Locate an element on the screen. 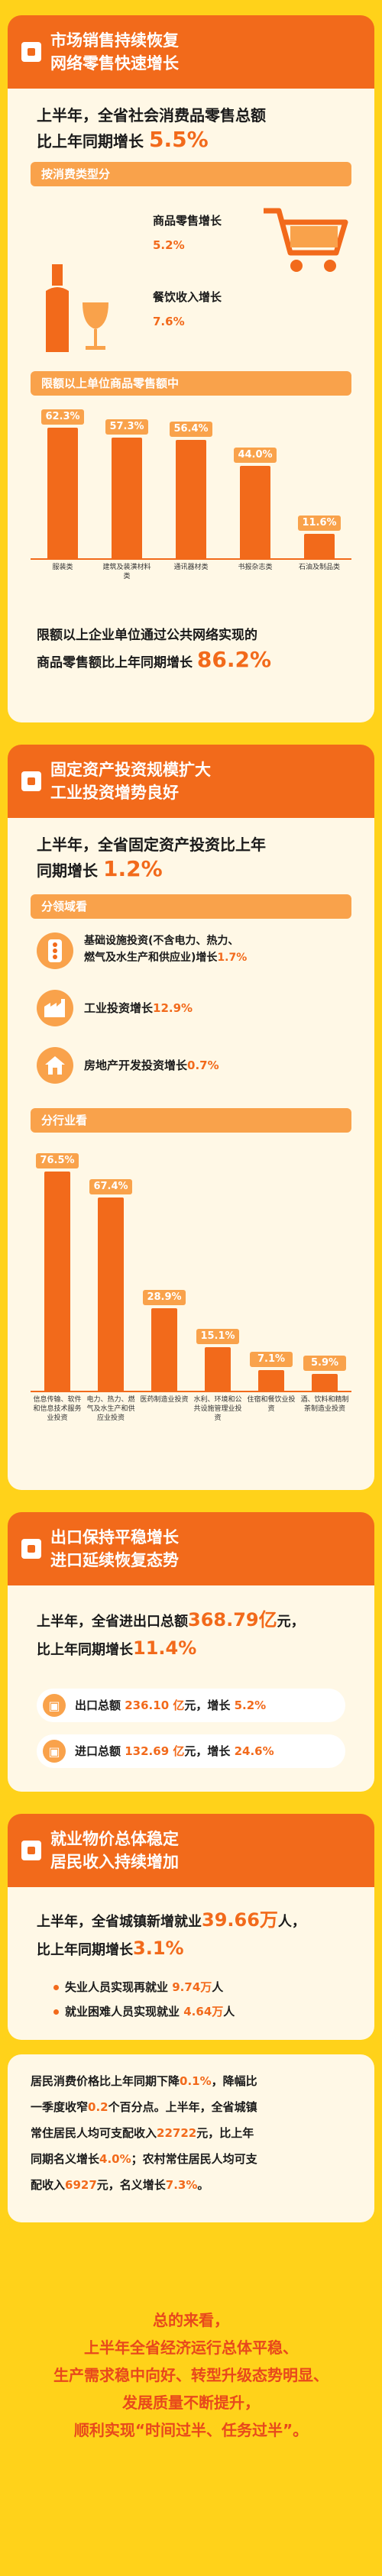 The image size is (382, 2576). section-title-line2: 进口延续恢复态势 is located at coordinates (114, 1560).